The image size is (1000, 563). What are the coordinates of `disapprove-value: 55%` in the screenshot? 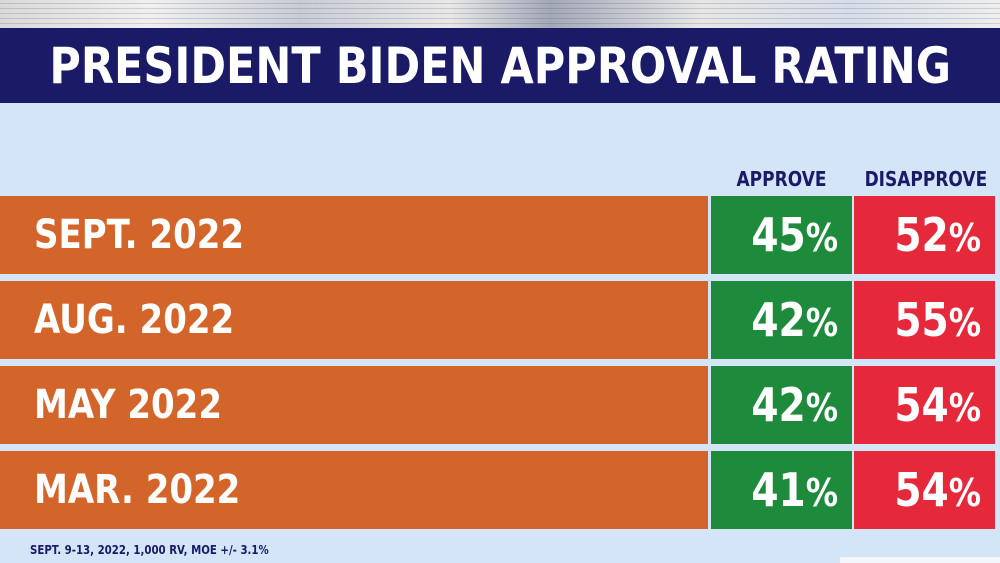 It's located at (937, 320).